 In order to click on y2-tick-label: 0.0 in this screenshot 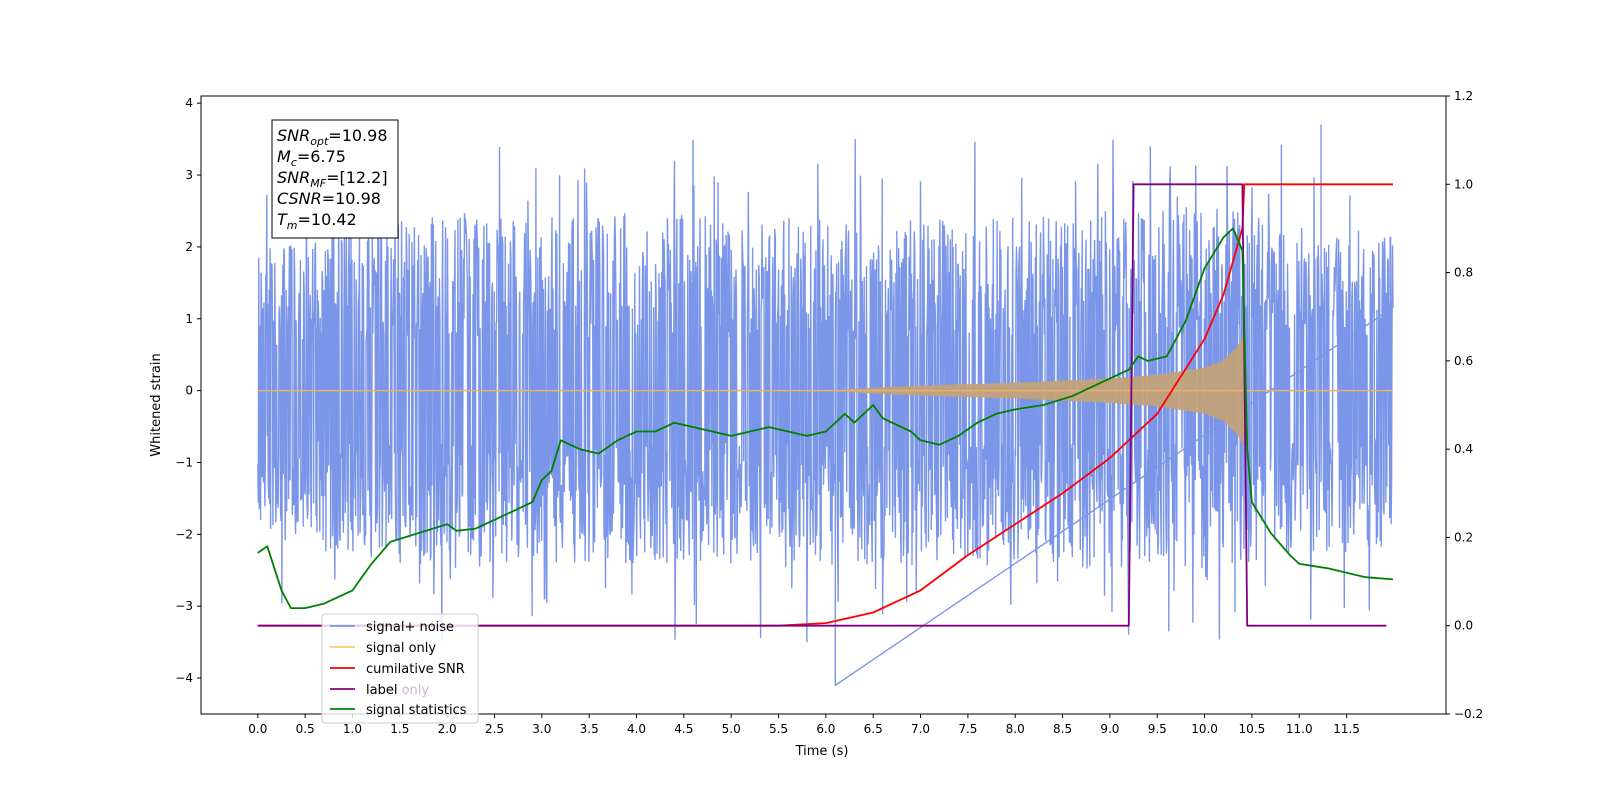, I will do `click(1463, 626)`.